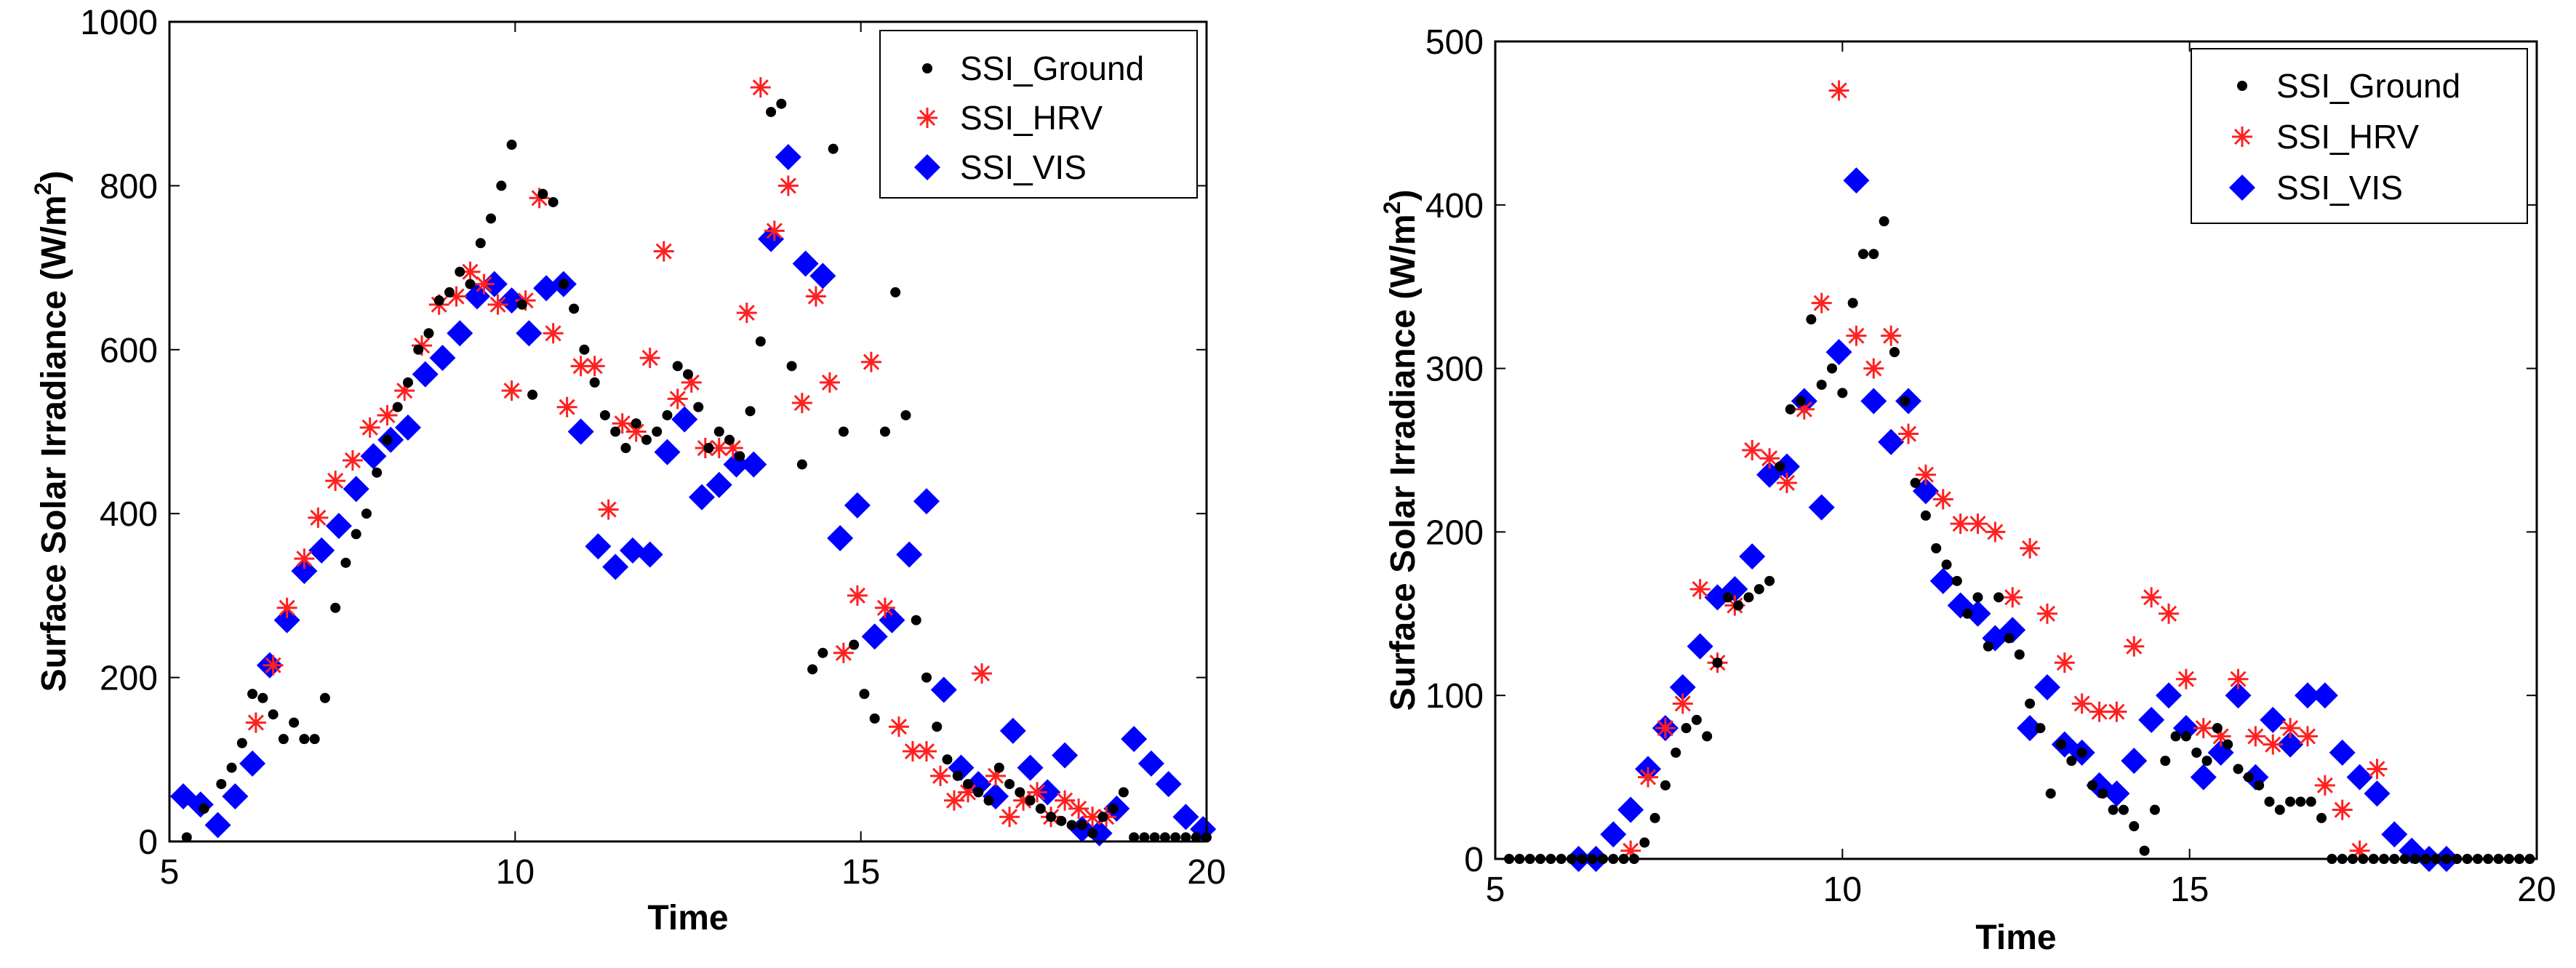 The height and width of the screenshot is (968, 2576). Describe the element at coordinates (1454, 696) in the screenshot. I see `y-tick-label: 100` at that location.